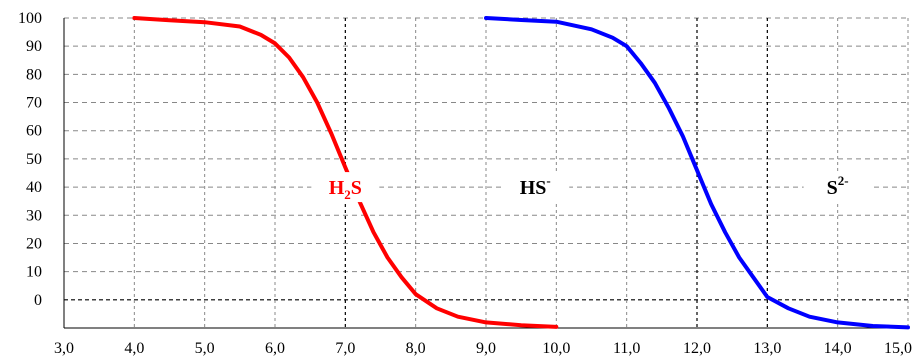  Describe the element at coordinates (34, 159) in the screenshot. I see `y-tick-label: 50` at that location.